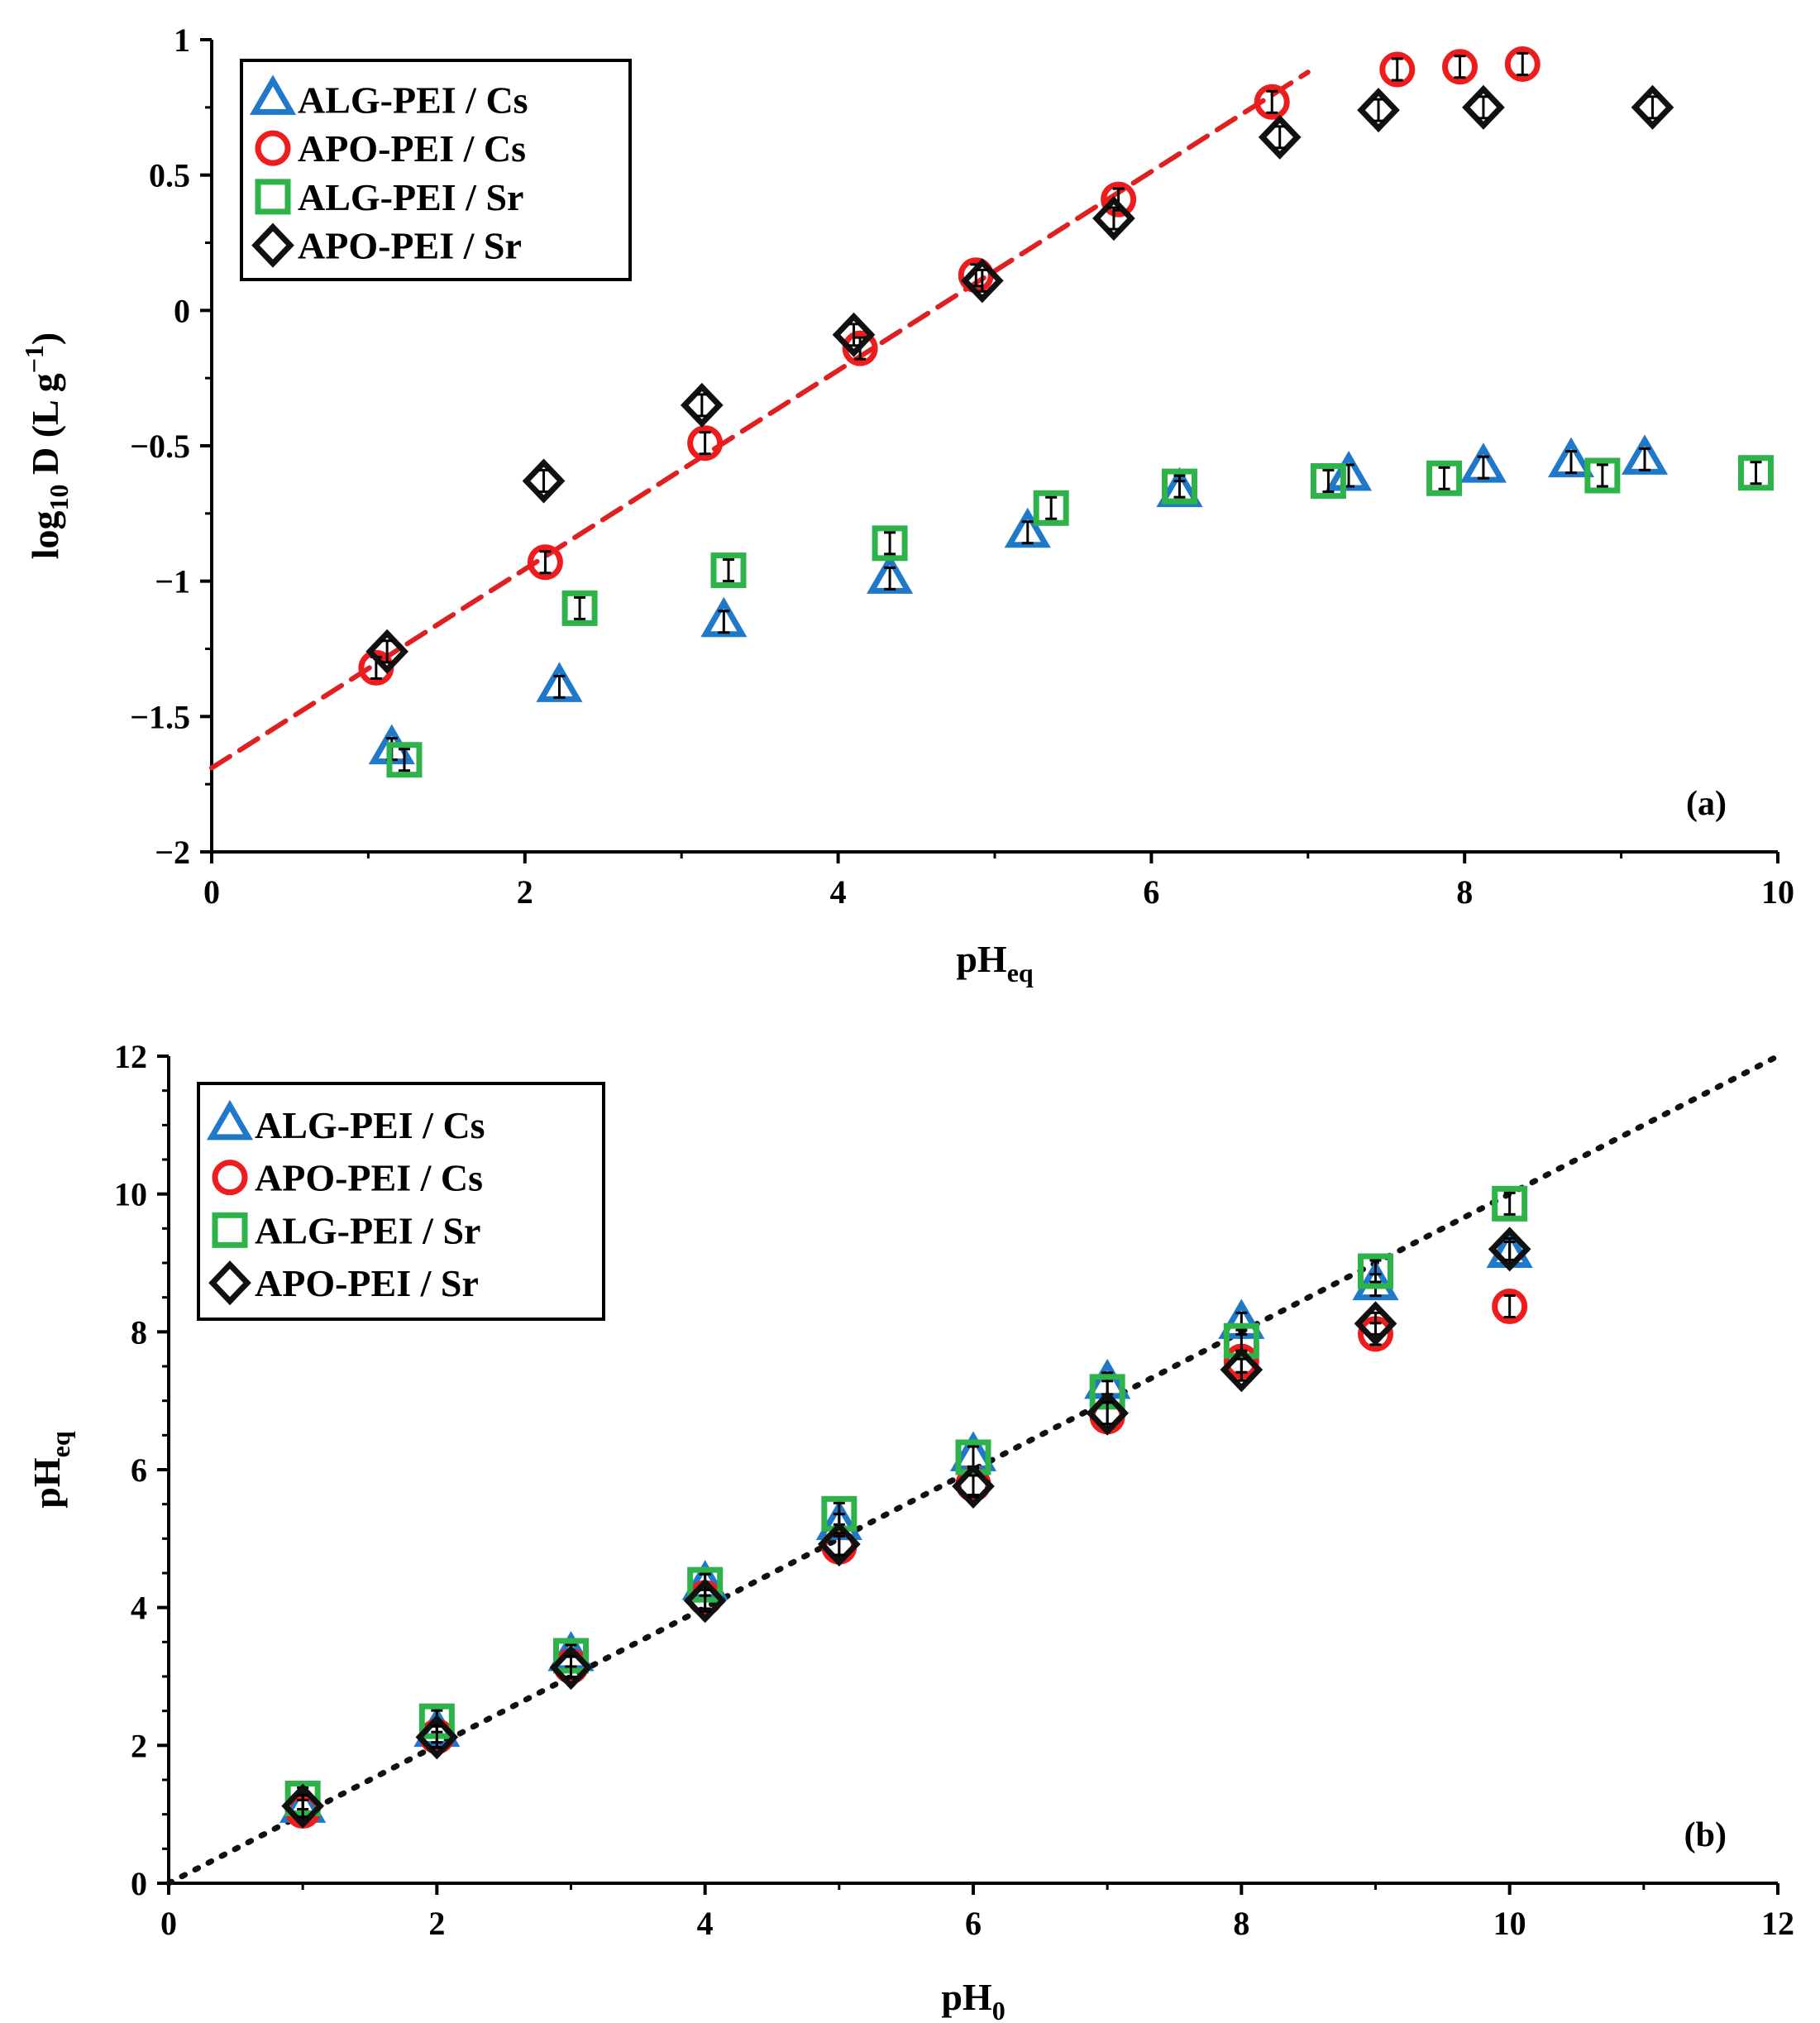 The image size is (1820, 2023). Describe the element at coordinates (168, 1923) in the screenshot. I see `x-tick-label: 0` at that location.